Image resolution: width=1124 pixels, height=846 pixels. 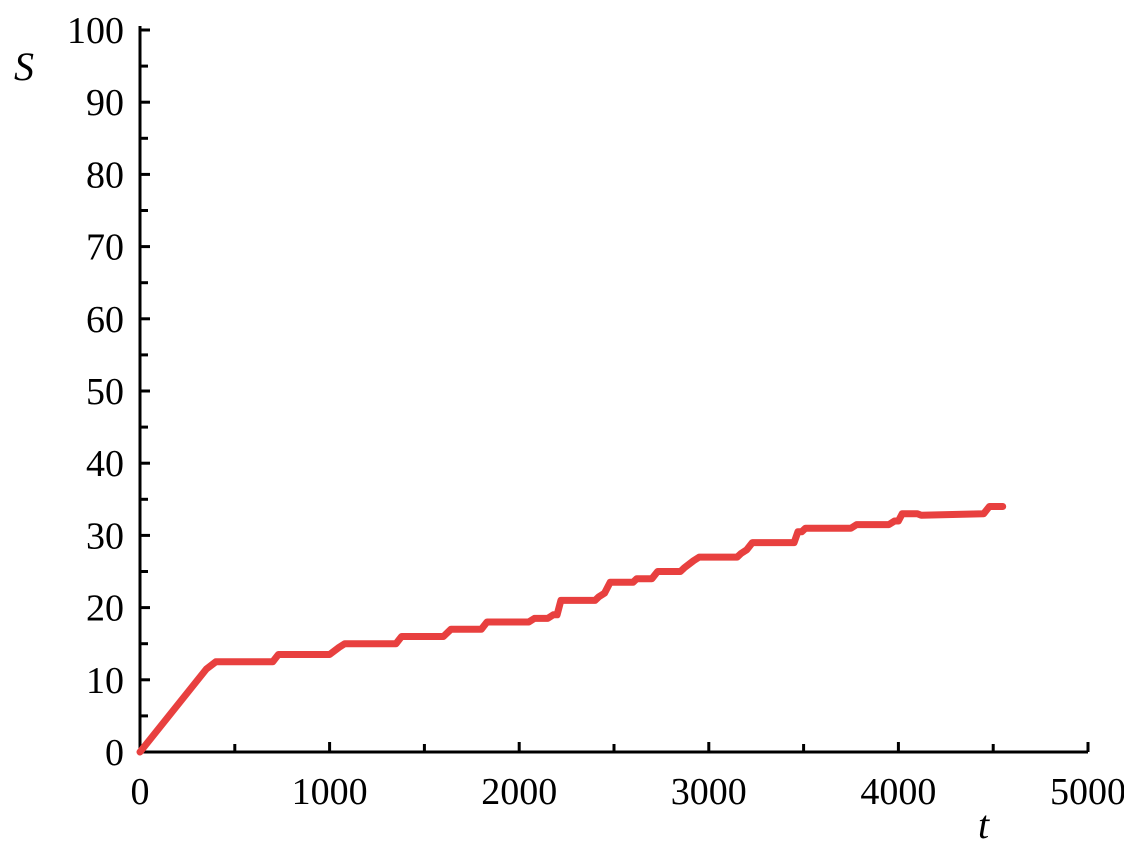 What do you see at coordinates (24, 66) in the screenshot?
I see `y-axis-title: S` at bounding box center [24, 66].